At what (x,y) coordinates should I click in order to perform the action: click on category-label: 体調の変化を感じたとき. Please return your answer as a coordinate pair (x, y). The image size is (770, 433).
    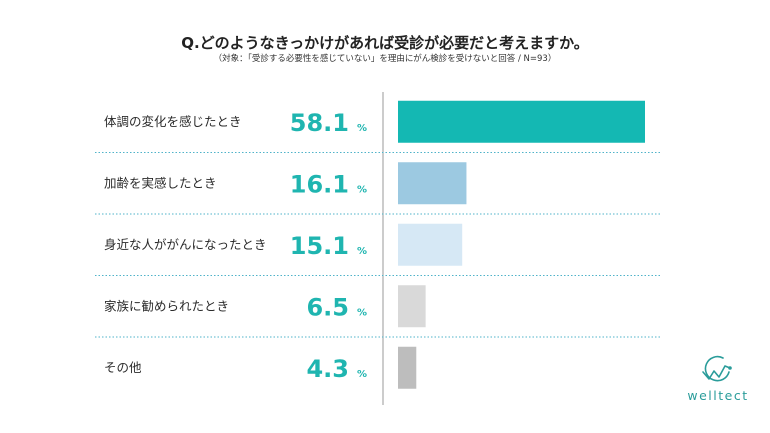
    Looking at the image, I should click on (173, 121).